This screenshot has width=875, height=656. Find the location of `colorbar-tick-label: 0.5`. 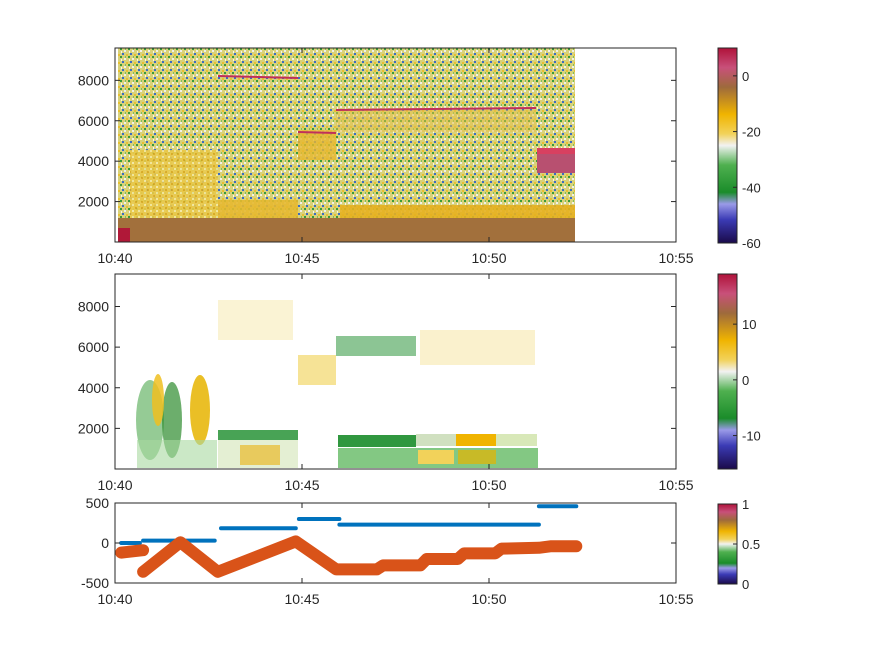

colorbar-tick-label: 0.5 is located at coordinates (751, 544).